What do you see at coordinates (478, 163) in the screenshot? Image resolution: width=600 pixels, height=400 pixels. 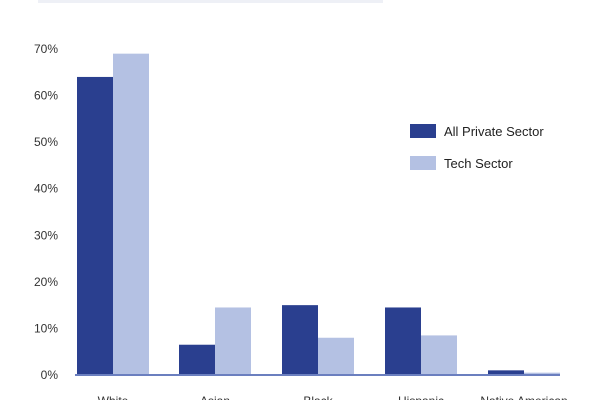 I see `legend-label: Tech Sector` at bounding box center [478, 163].